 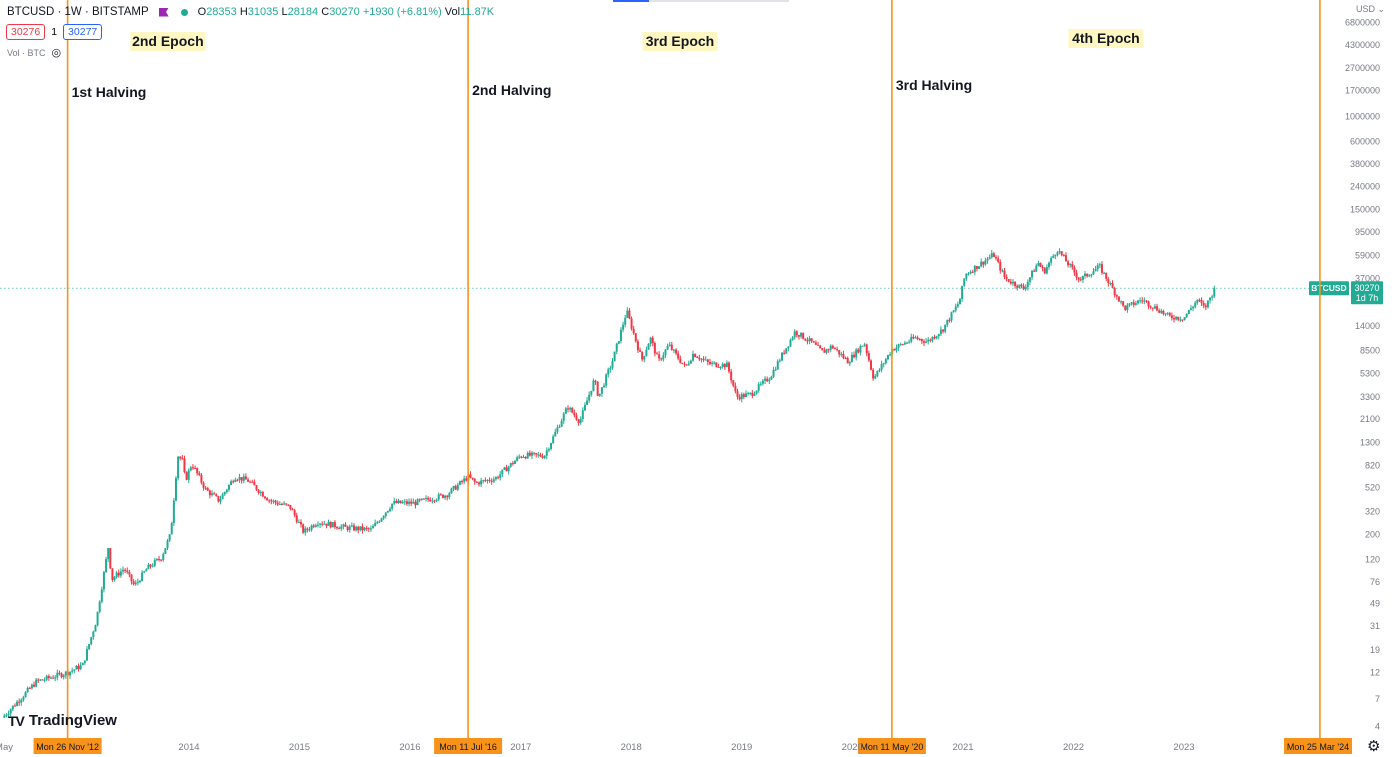 What do you see at coordinates (1106, 38) in the screenshot?
I see `epoch-label: 4th Epoch` at bounding box center [1106, 38].